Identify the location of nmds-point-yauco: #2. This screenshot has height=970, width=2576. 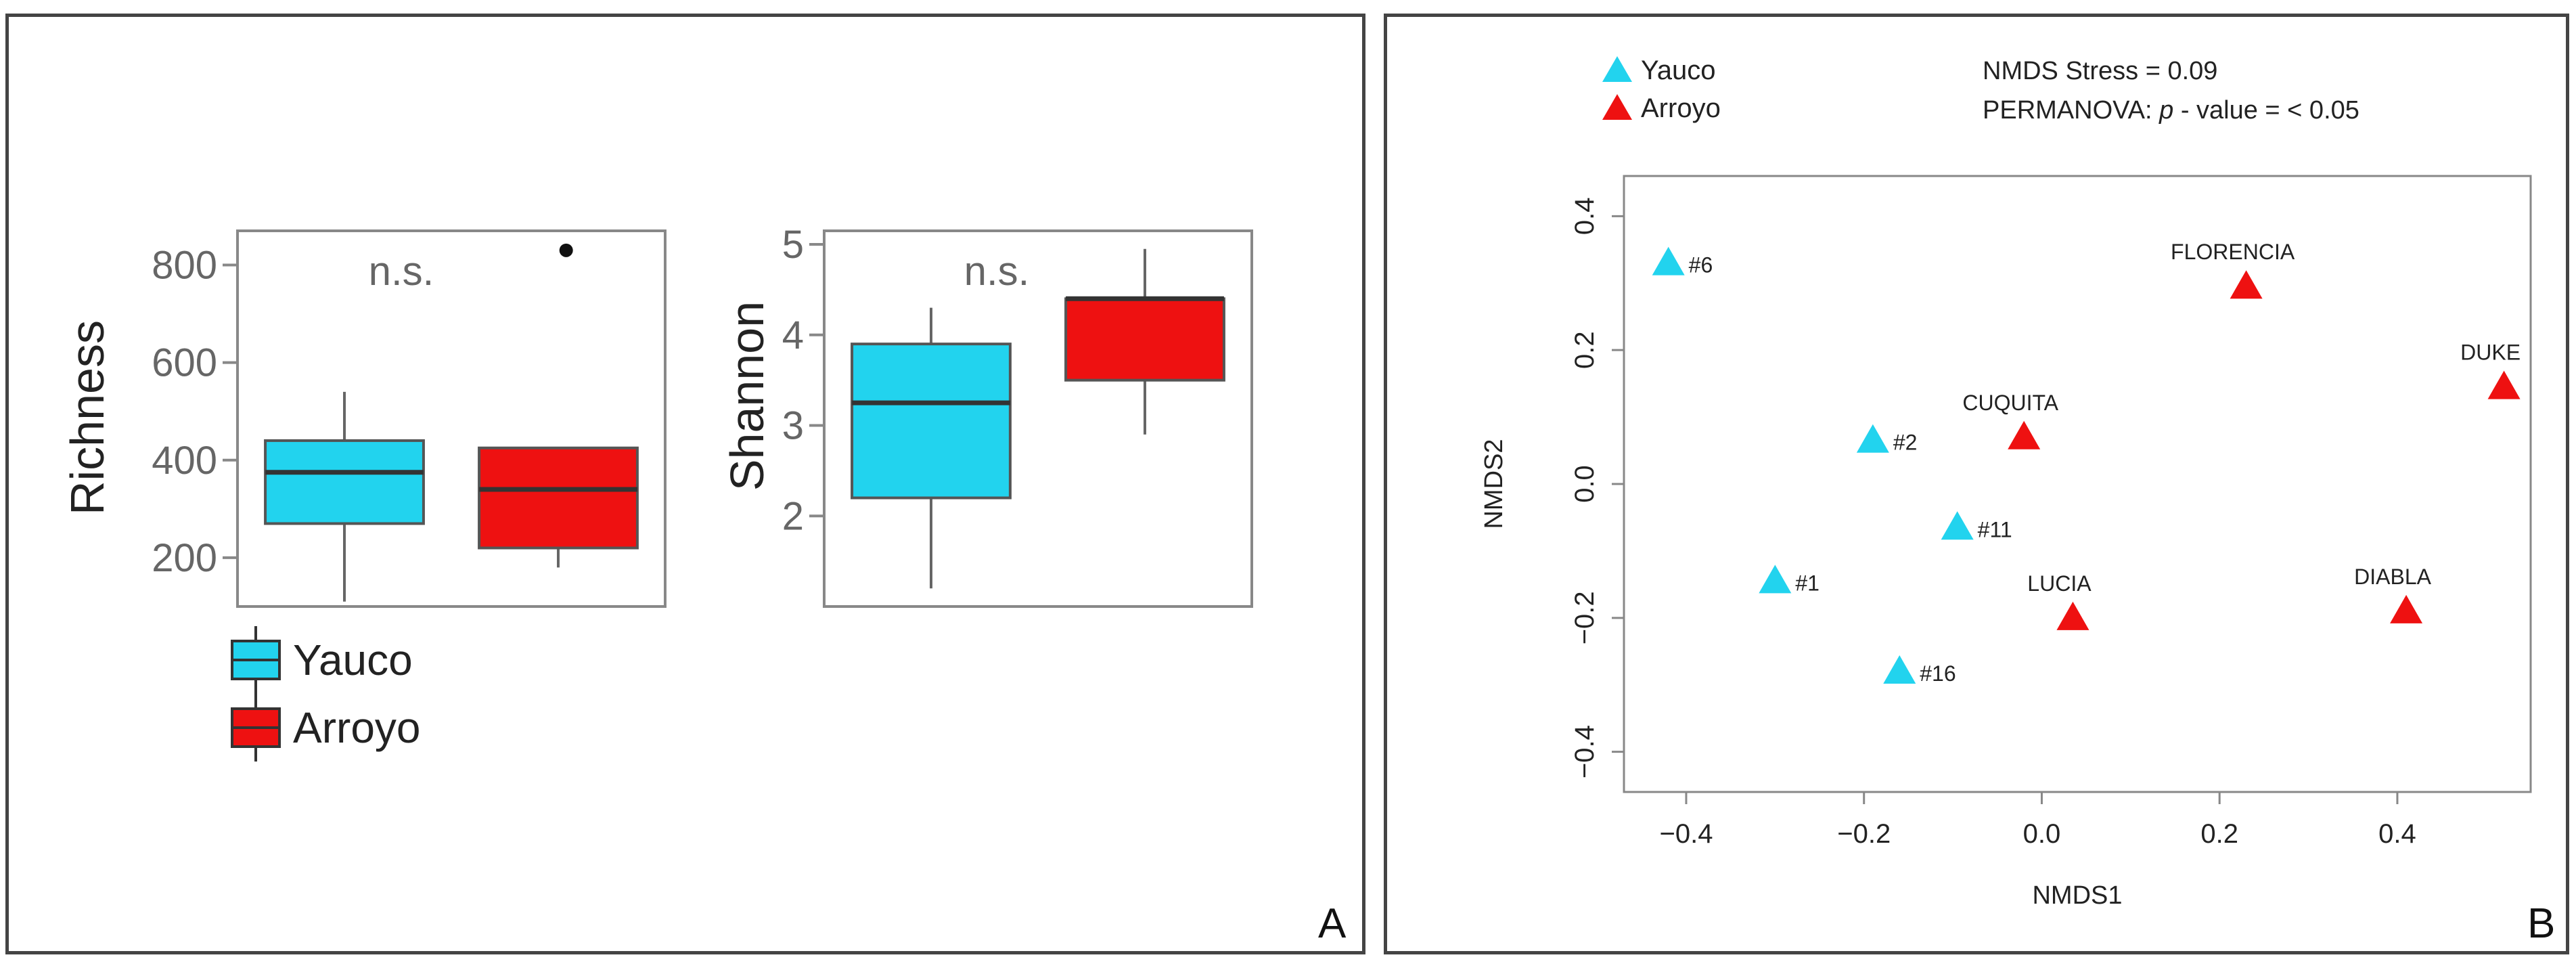
(1887, 440).